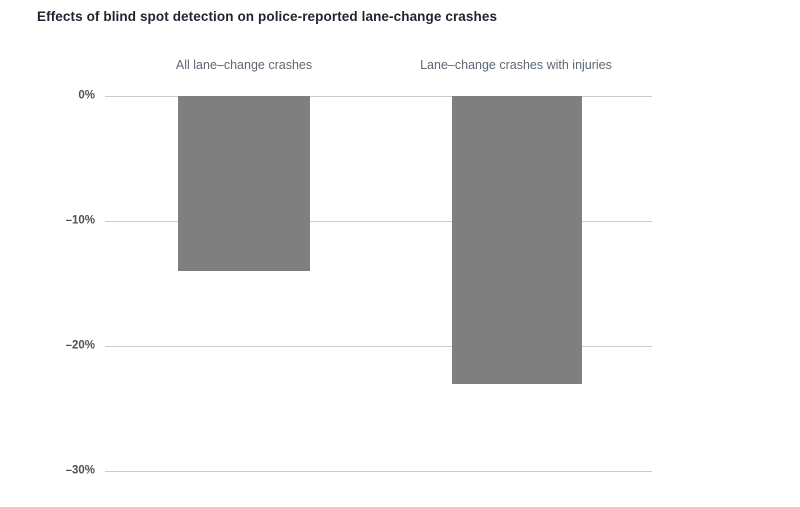 Image resolution: width=800 pixels, height=507 pixels. I want to click on y-axis-tick-neg20pct: –20%, so click(80, 345).